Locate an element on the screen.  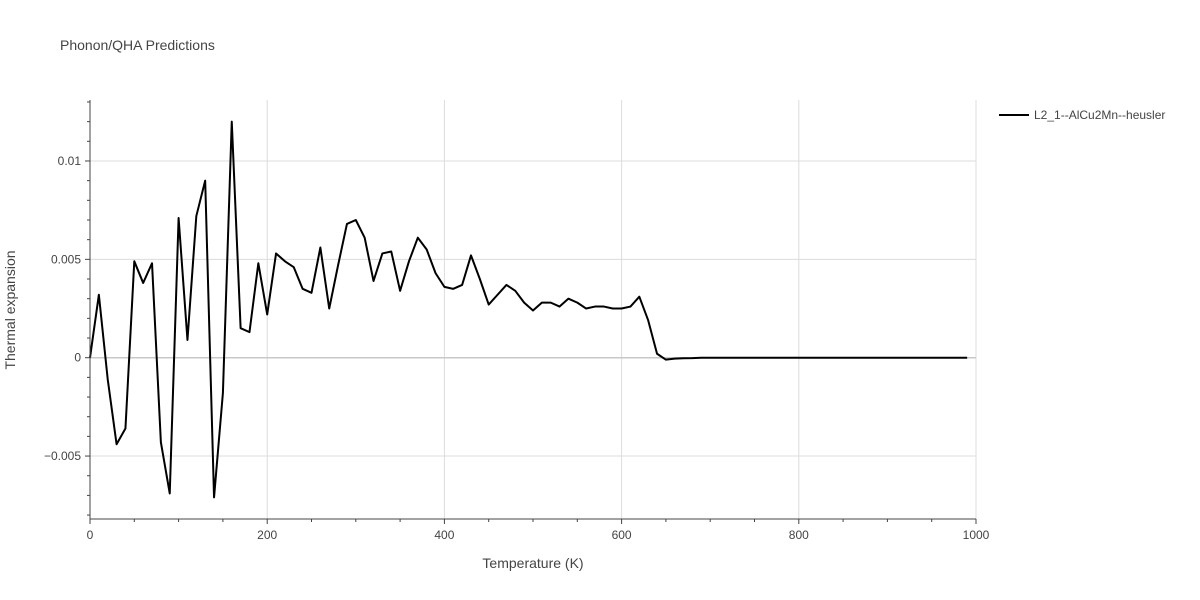
x-tick-label: 200 is located at coordinates (267, 535).